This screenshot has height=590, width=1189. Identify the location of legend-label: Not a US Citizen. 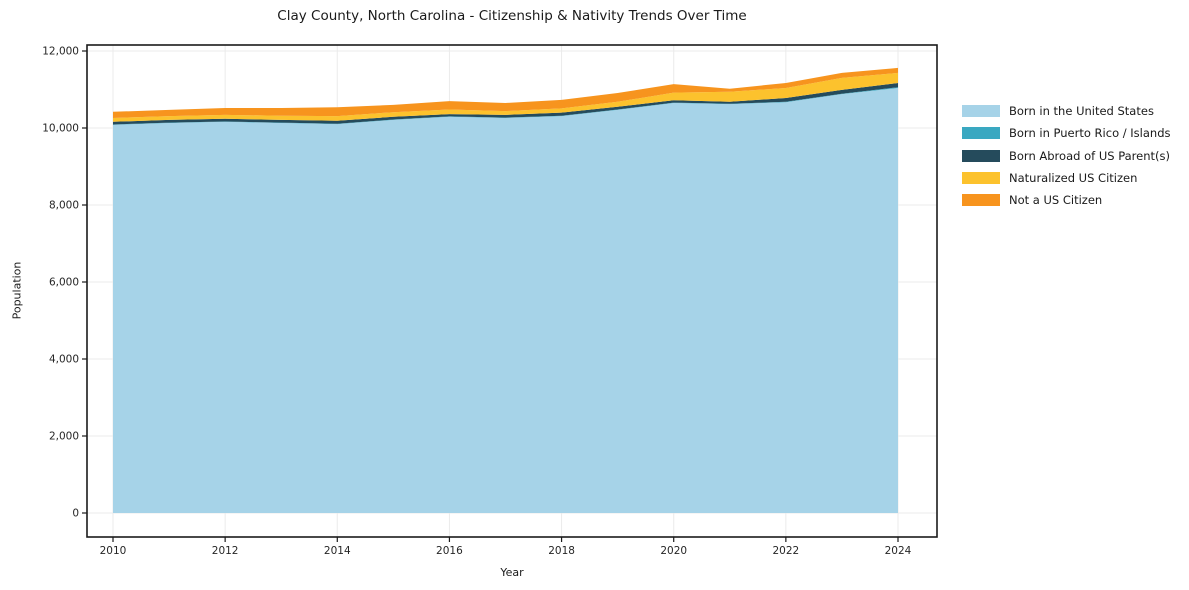
(1056, 200).